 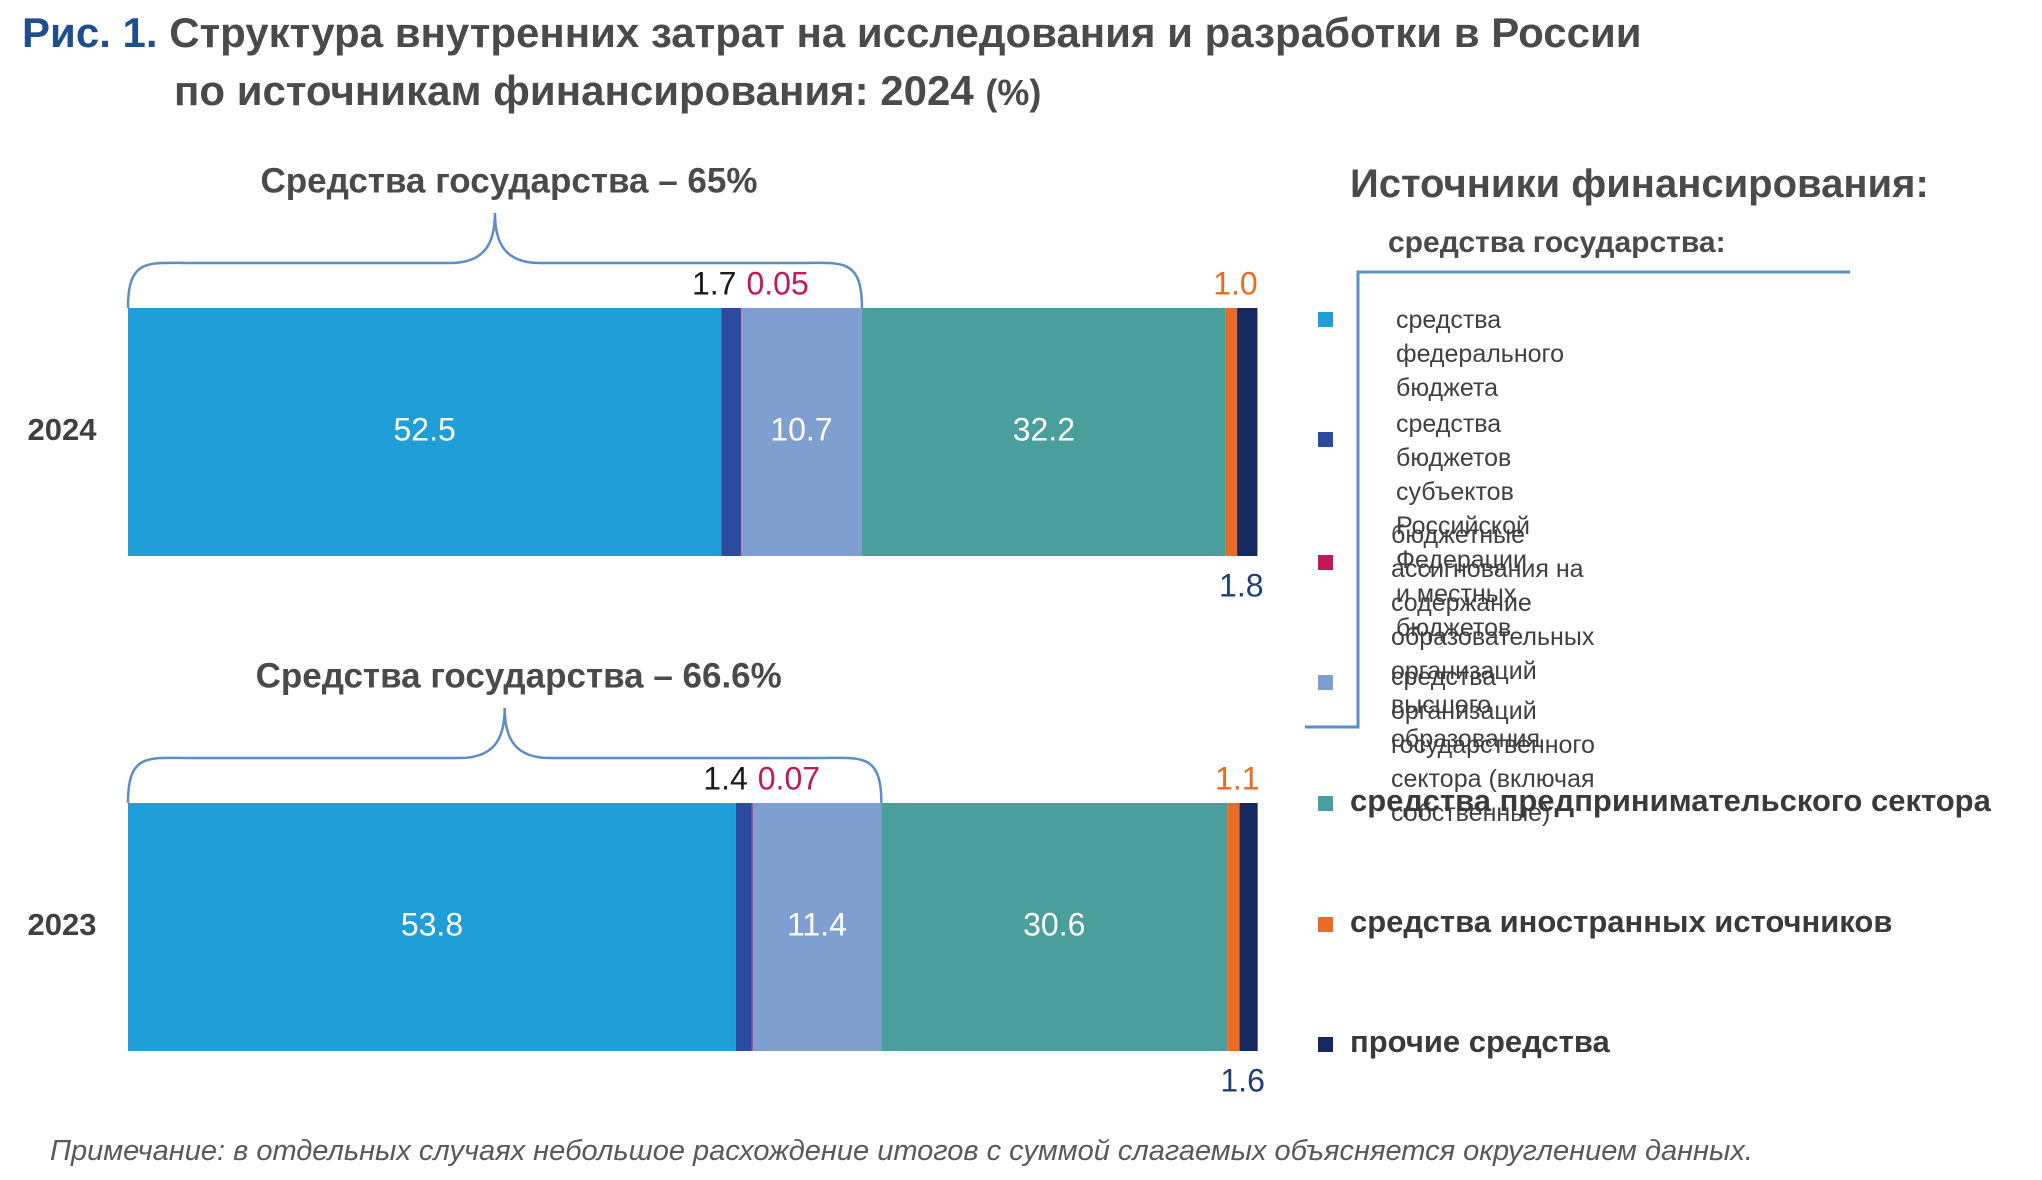 I want to click on value-label-2024-6: 1.0, so click(x=1235, y=283).